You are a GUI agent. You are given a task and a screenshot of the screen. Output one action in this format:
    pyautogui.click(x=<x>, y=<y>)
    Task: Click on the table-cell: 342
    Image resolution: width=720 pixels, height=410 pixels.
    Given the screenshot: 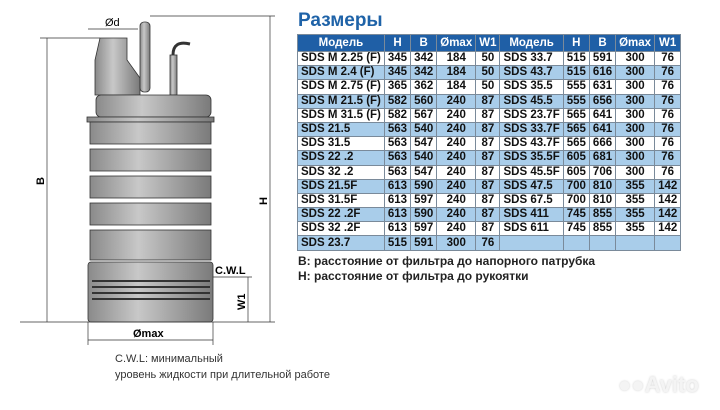 What is the action you would take?
    pyautogui.click(x=424, y=73)
    